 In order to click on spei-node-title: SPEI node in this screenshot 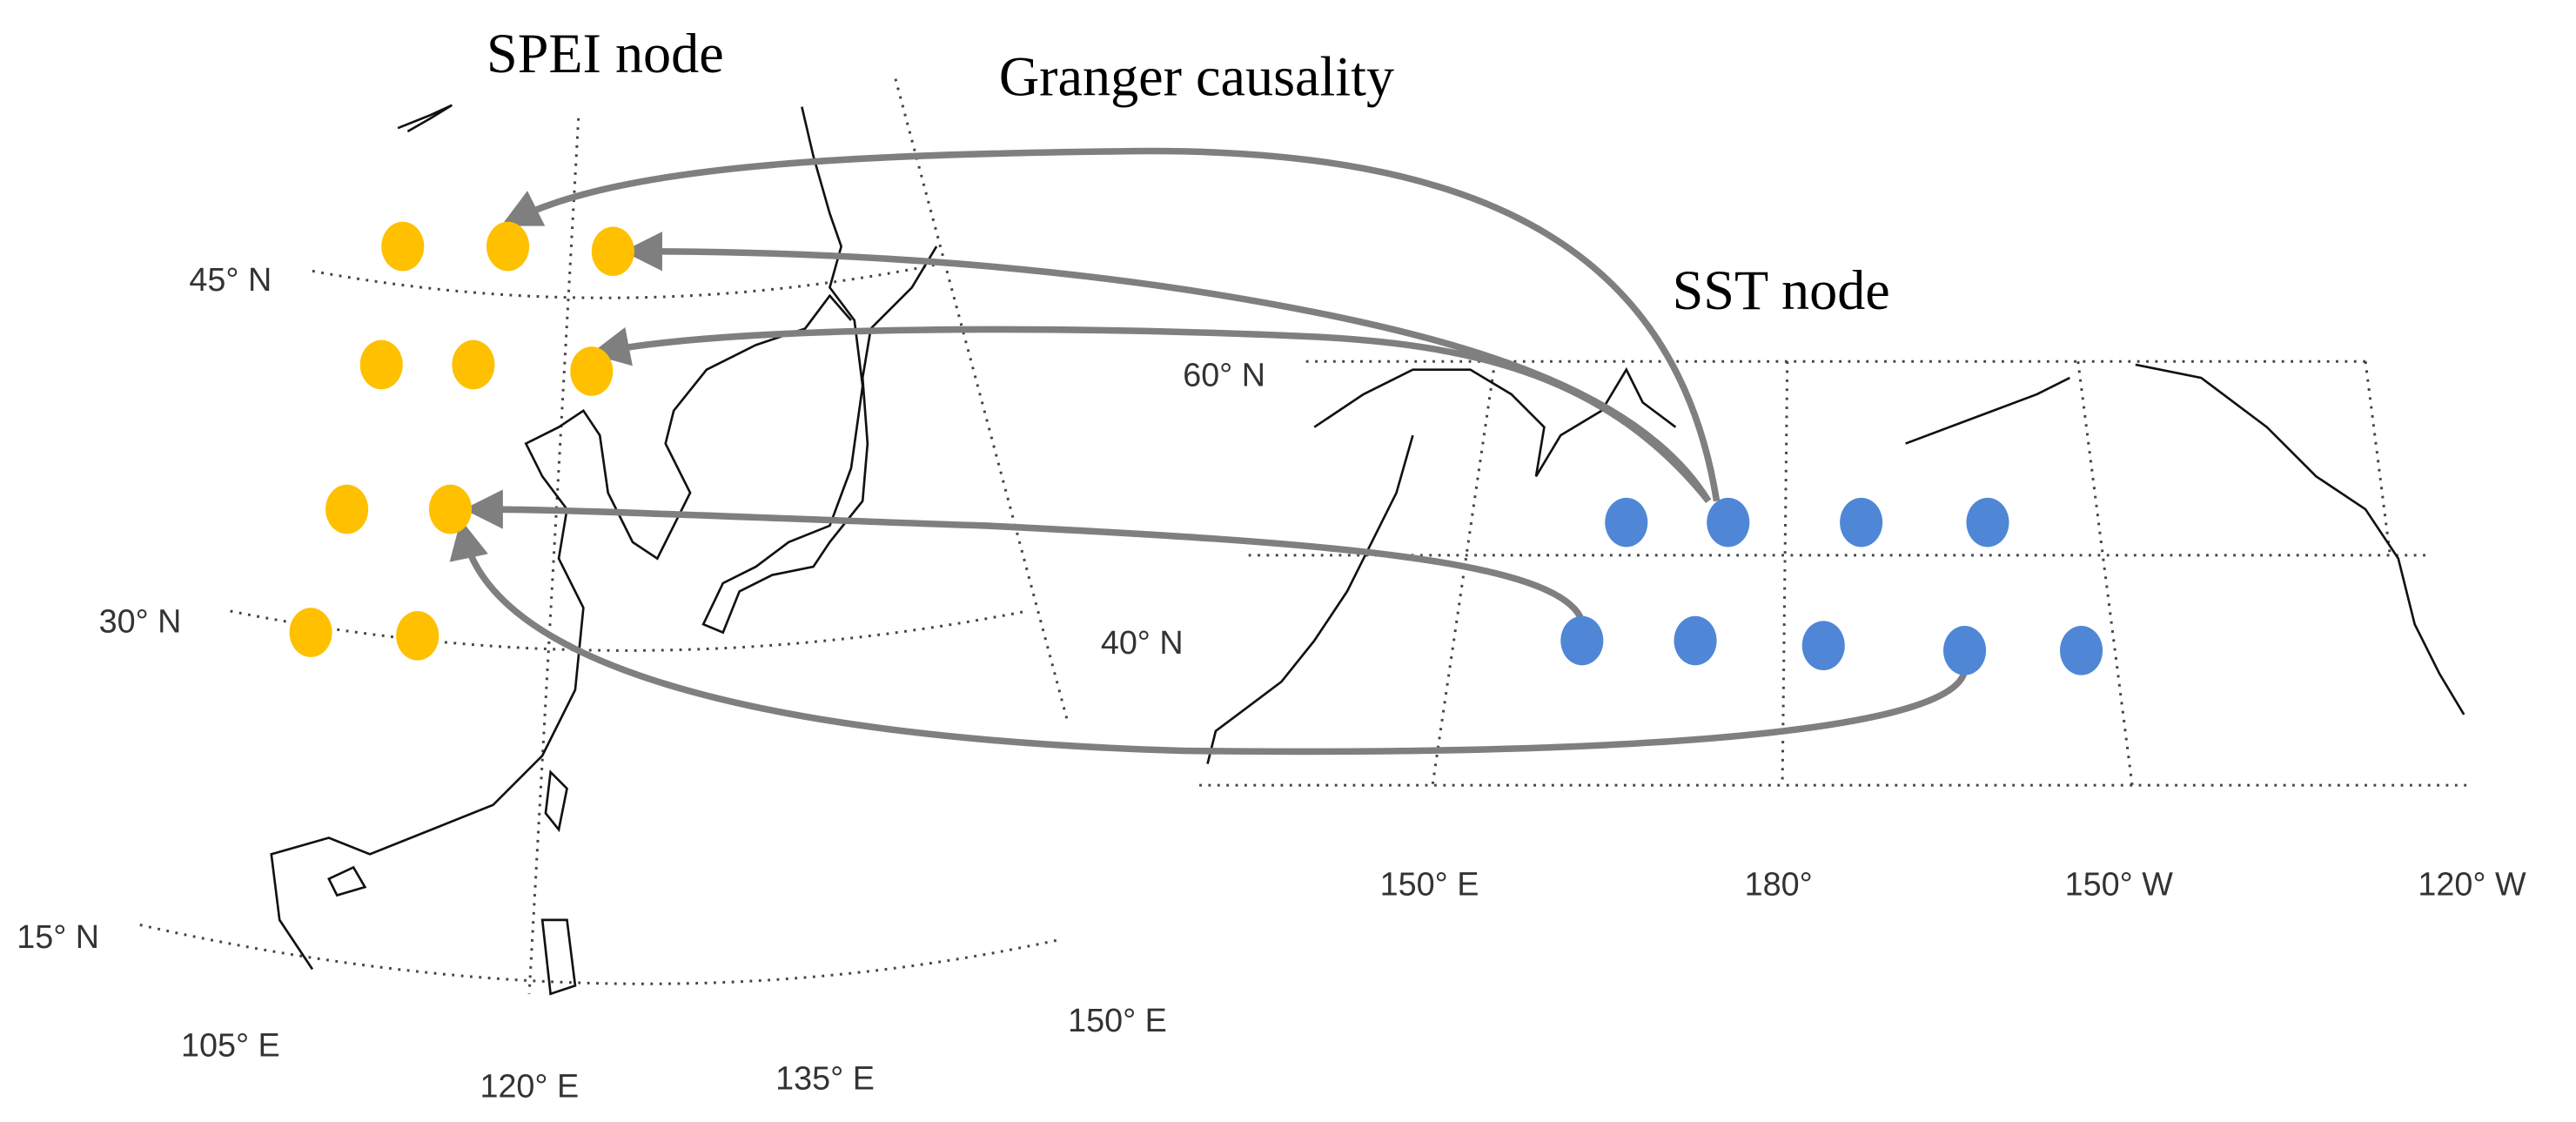, I will do `click(605, 53)`.